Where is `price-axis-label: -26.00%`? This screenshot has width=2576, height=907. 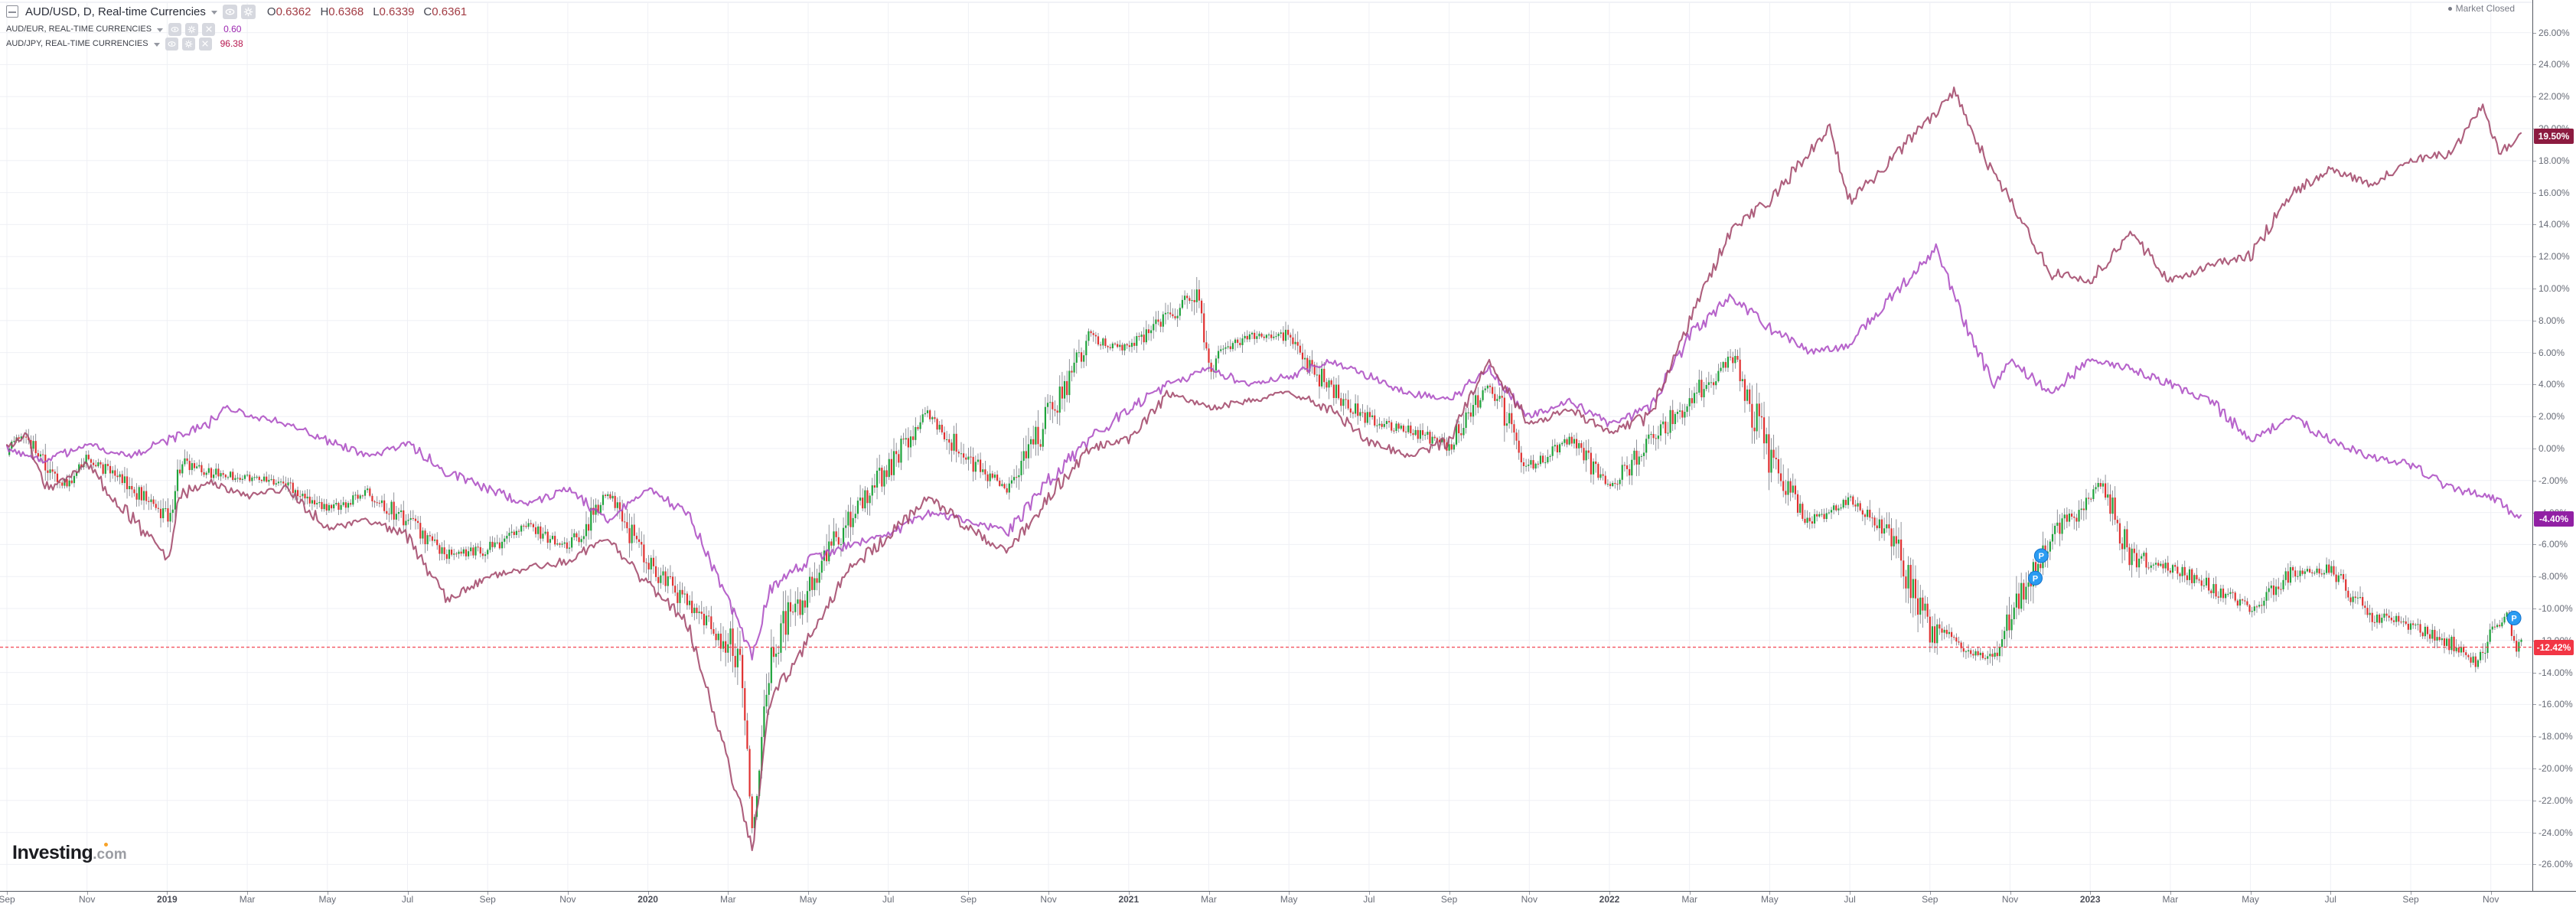
price-axis-label: -26.00% is located at coordinates (2556, 864).